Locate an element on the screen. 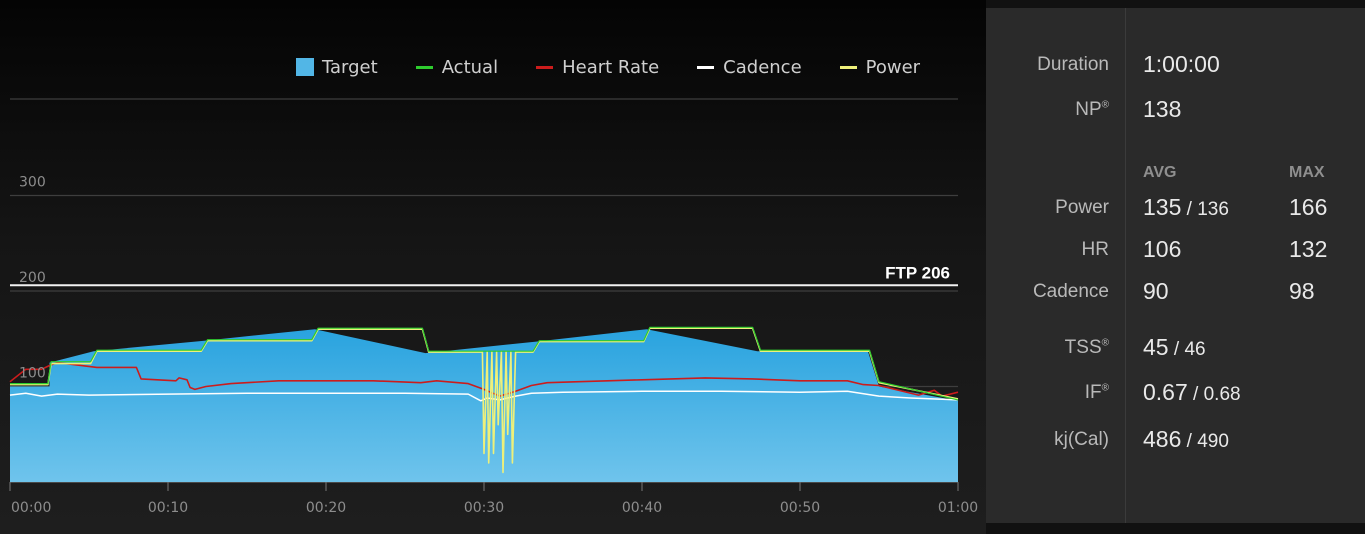  hr-avg-value: 106 is located at coordinates (1162, 249).